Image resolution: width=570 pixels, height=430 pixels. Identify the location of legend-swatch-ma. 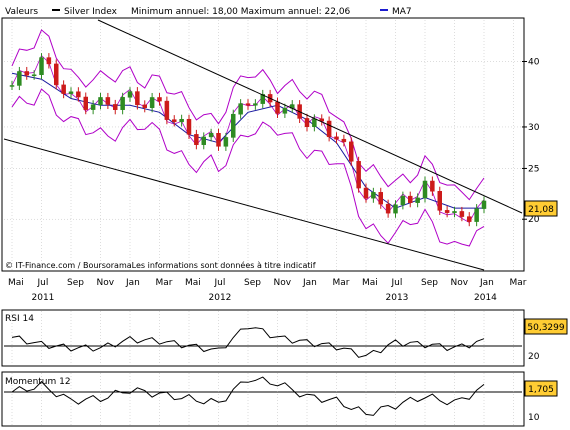
(384, 10).